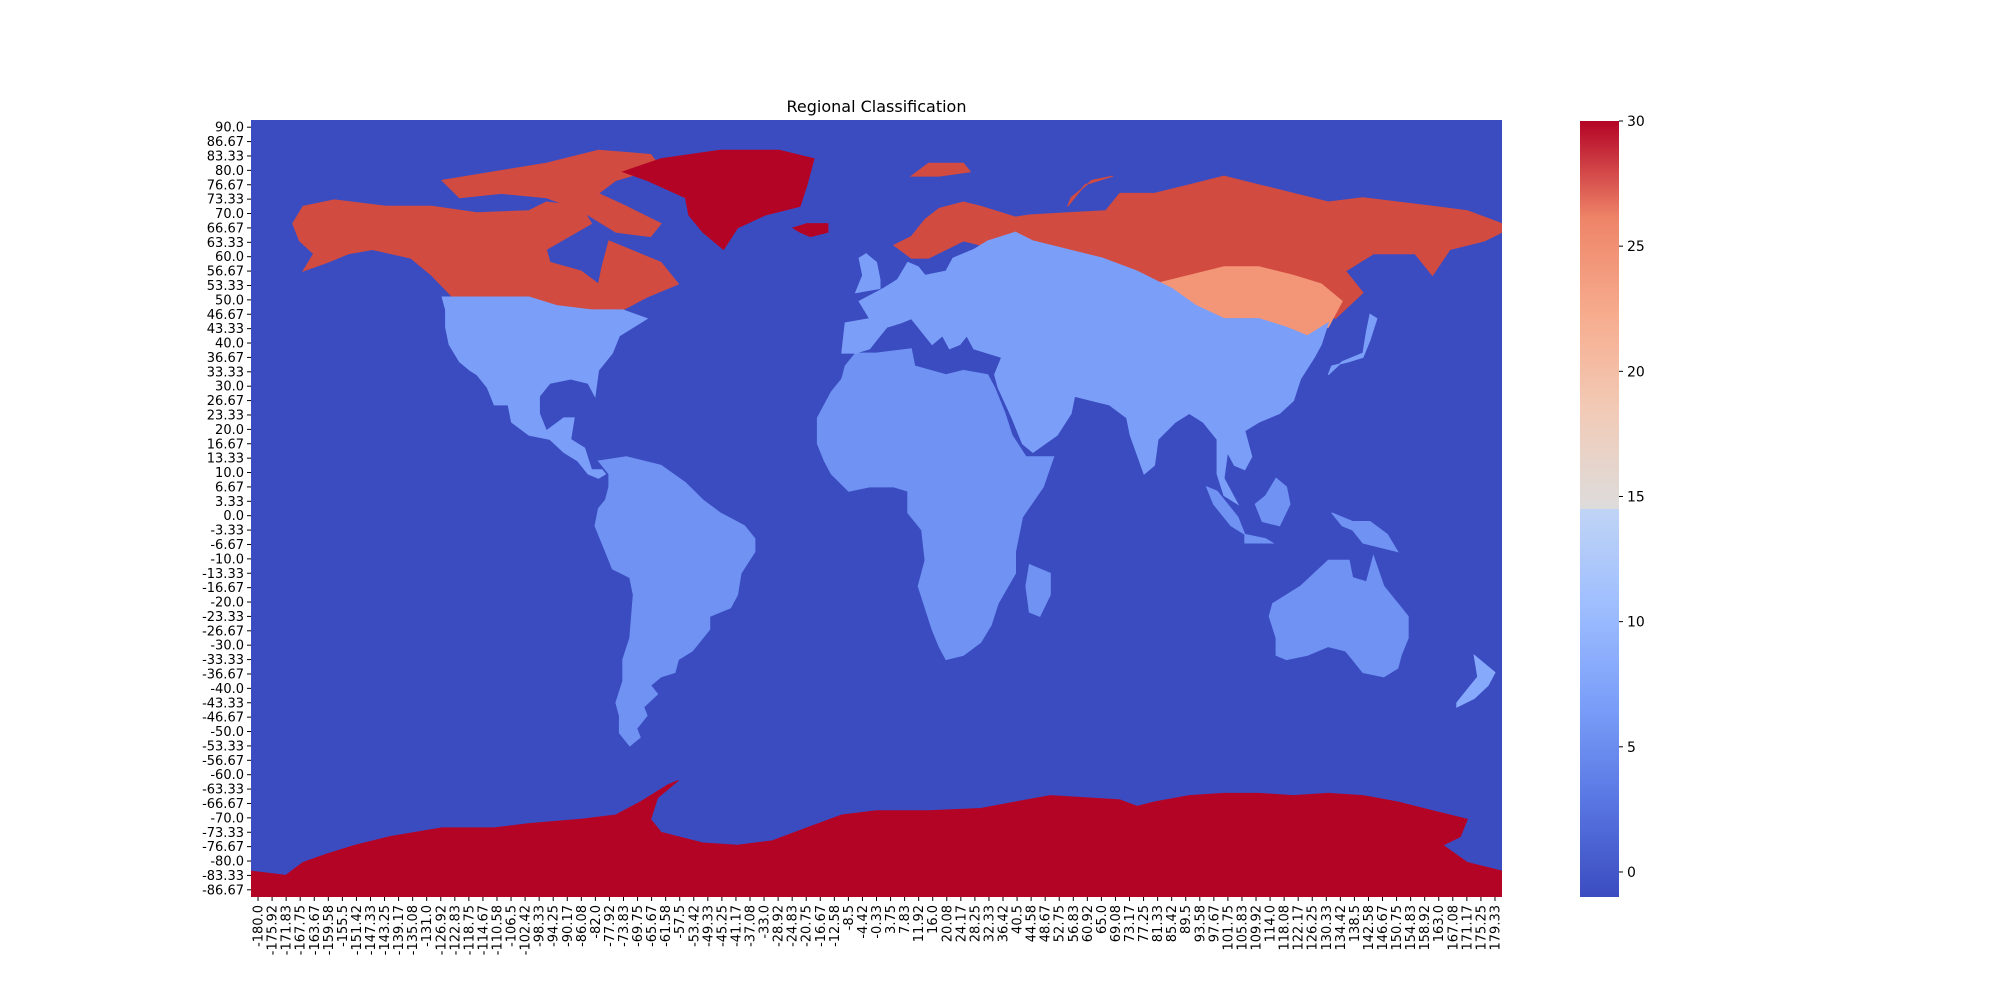 Image resolution: width=2000 pixels, height=1004 pixels. What do you see at coordinates (225, 444) in the screenshot?
I see `y-tick-label: 16.67` at bounding box center [225, 444].